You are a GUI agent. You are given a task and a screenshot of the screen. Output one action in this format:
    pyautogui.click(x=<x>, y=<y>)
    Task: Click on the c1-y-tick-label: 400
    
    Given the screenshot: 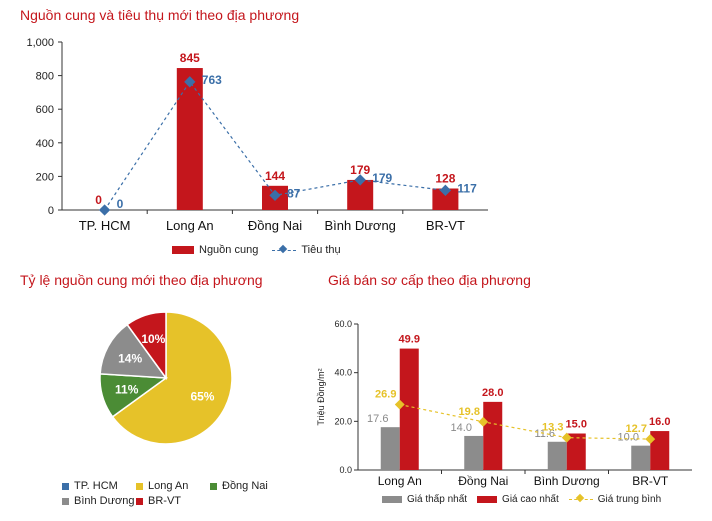 What is the action you would take?
    pyautogui.click(x=45, y=144)
    